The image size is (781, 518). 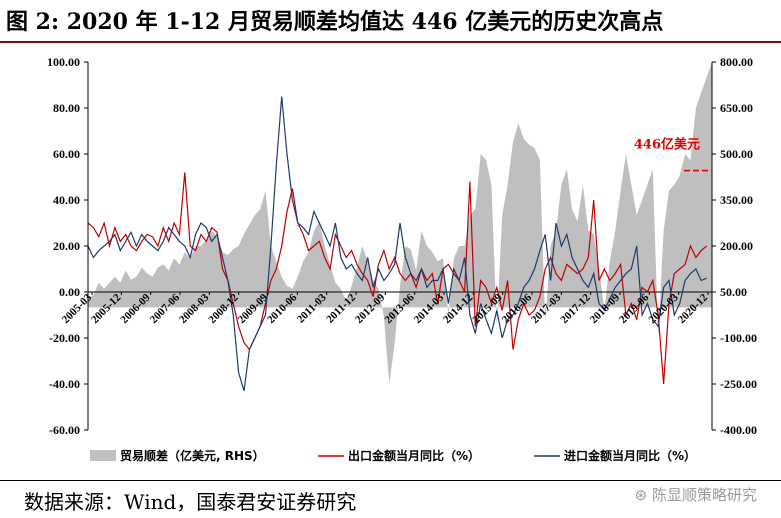 What do you see at coordinates (63, 62) in the screenshot?
I see `left-tick-label: 100.00` at bounding box center [63, 62].